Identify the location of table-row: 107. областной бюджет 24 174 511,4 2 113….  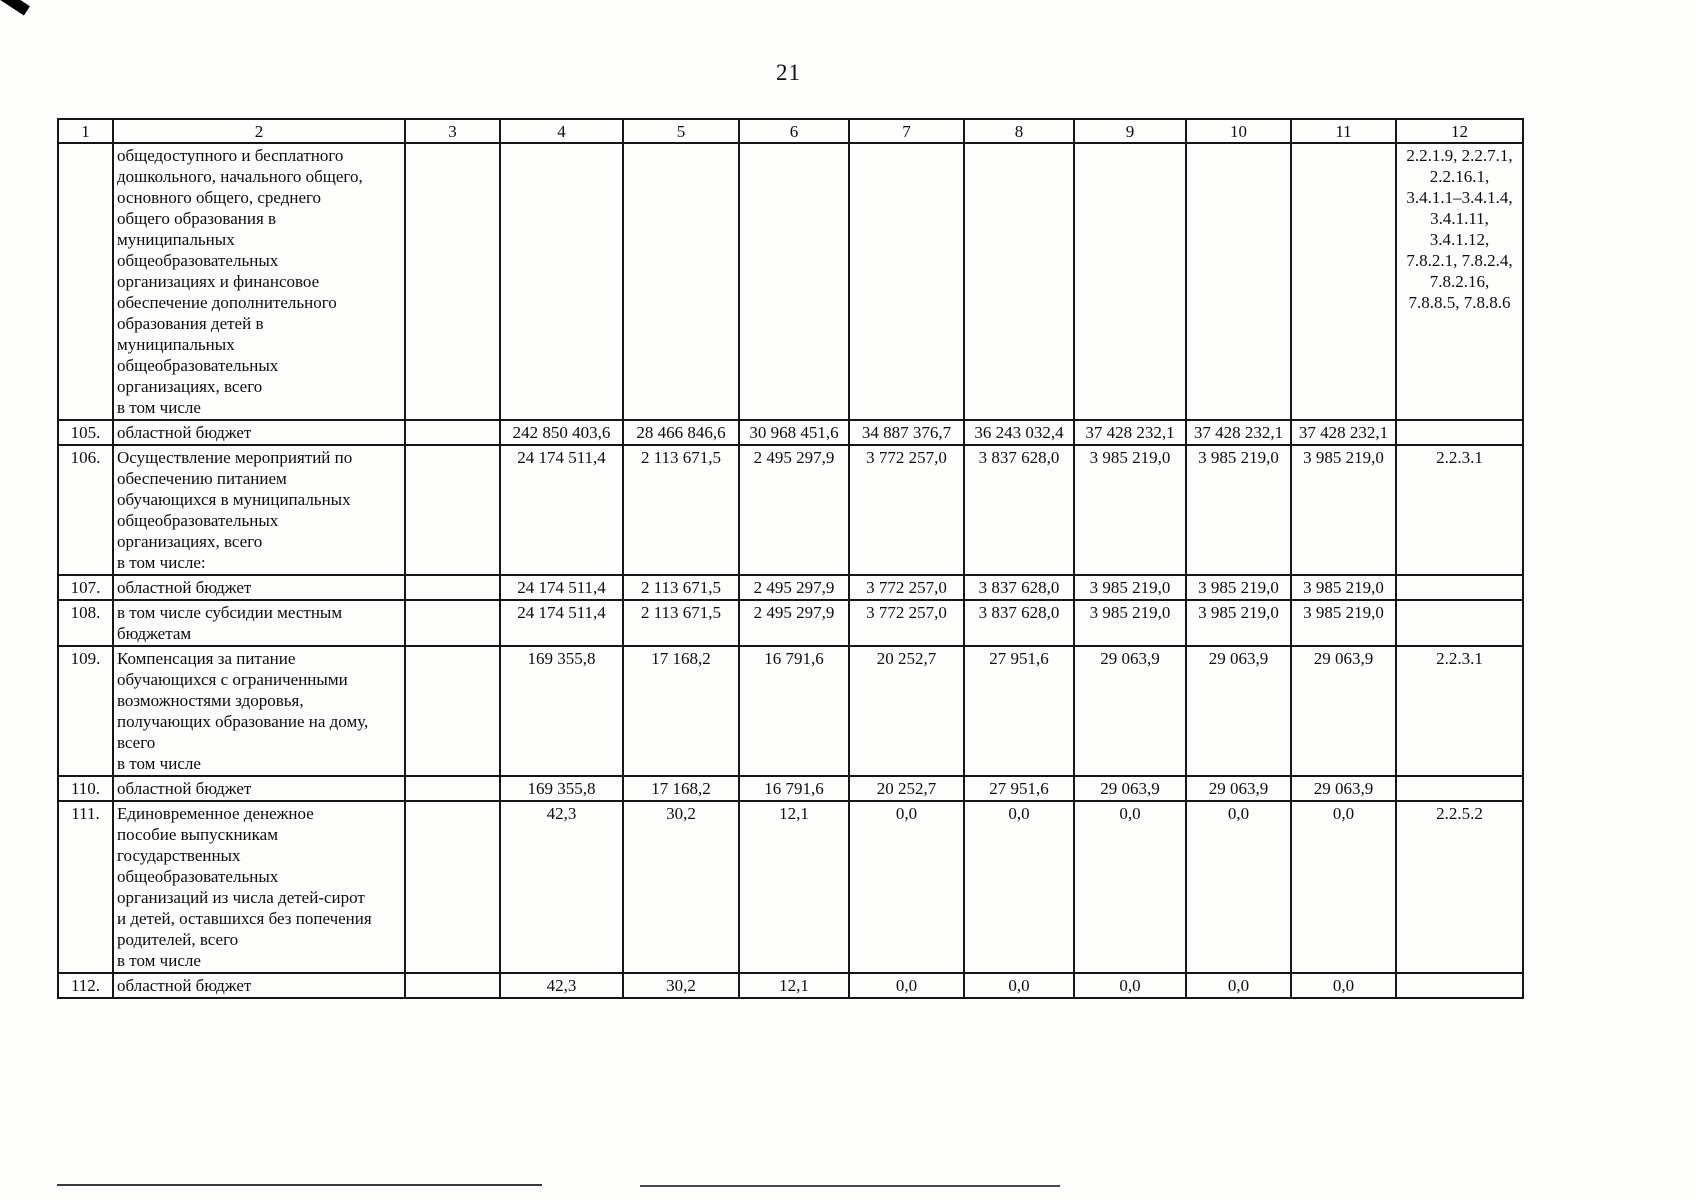
(790, 587).